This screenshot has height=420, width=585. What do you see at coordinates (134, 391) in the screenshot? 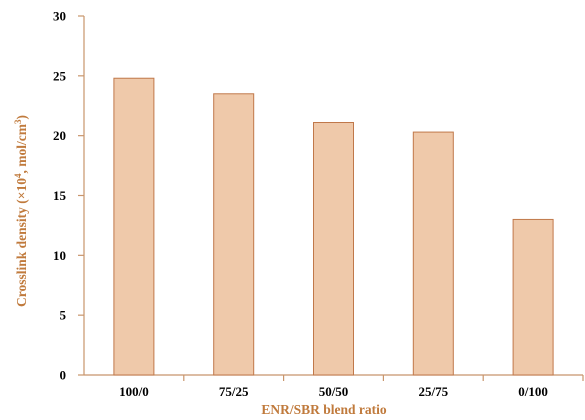
I see `x-tick-label: 100/0` at bounding box center [134, 391].